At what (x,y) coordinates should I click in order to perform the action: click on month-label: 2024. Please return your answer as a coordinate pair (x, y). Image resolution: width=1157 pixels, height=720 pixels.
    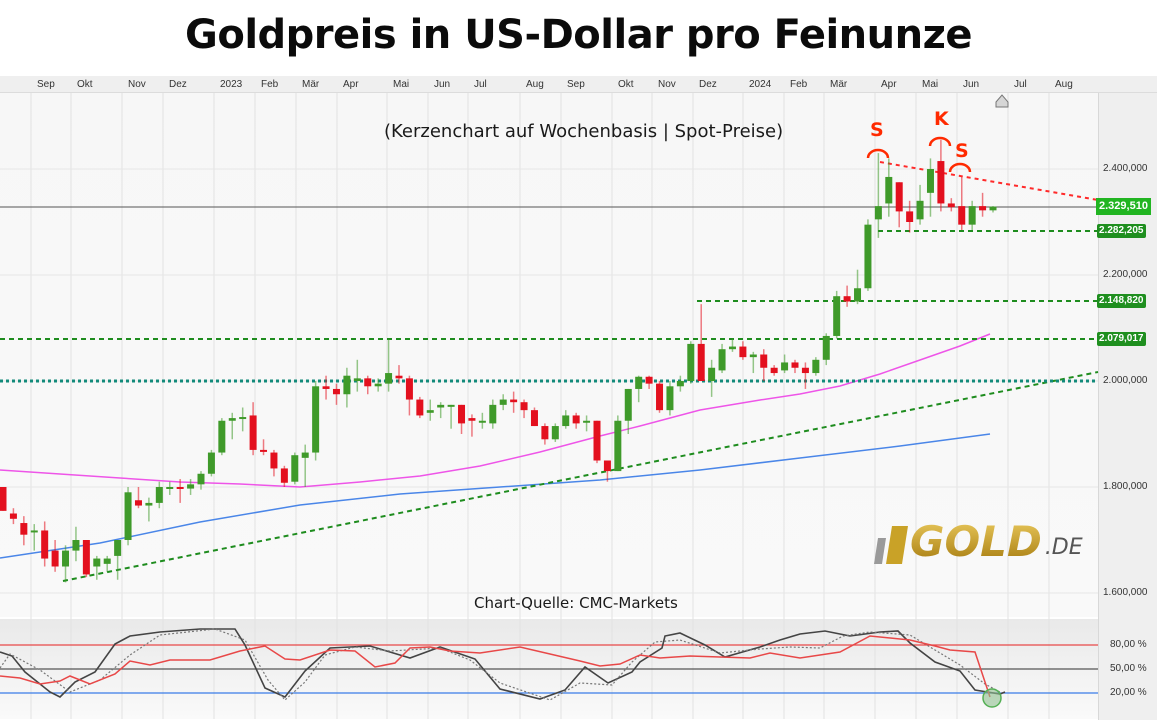
    Looking at the image, I should click on (760, 84).